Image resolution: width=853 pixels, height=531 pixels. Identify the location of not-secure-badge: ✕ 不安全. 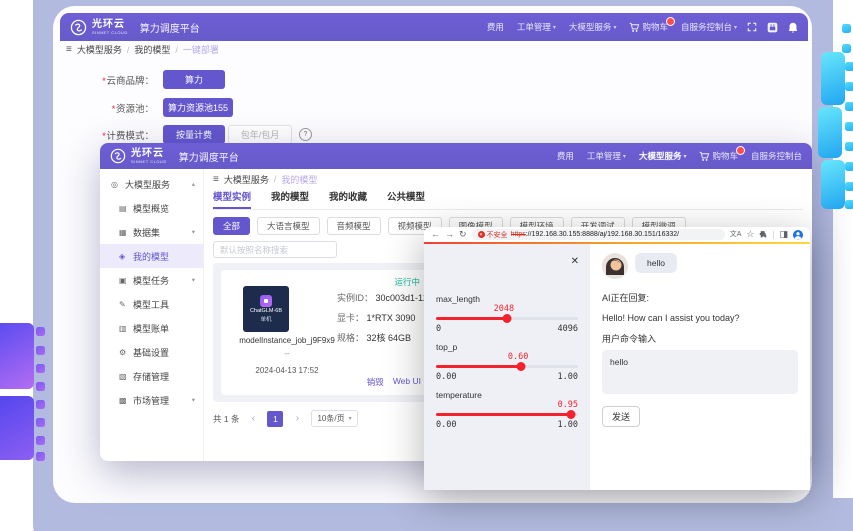
(492, 235).